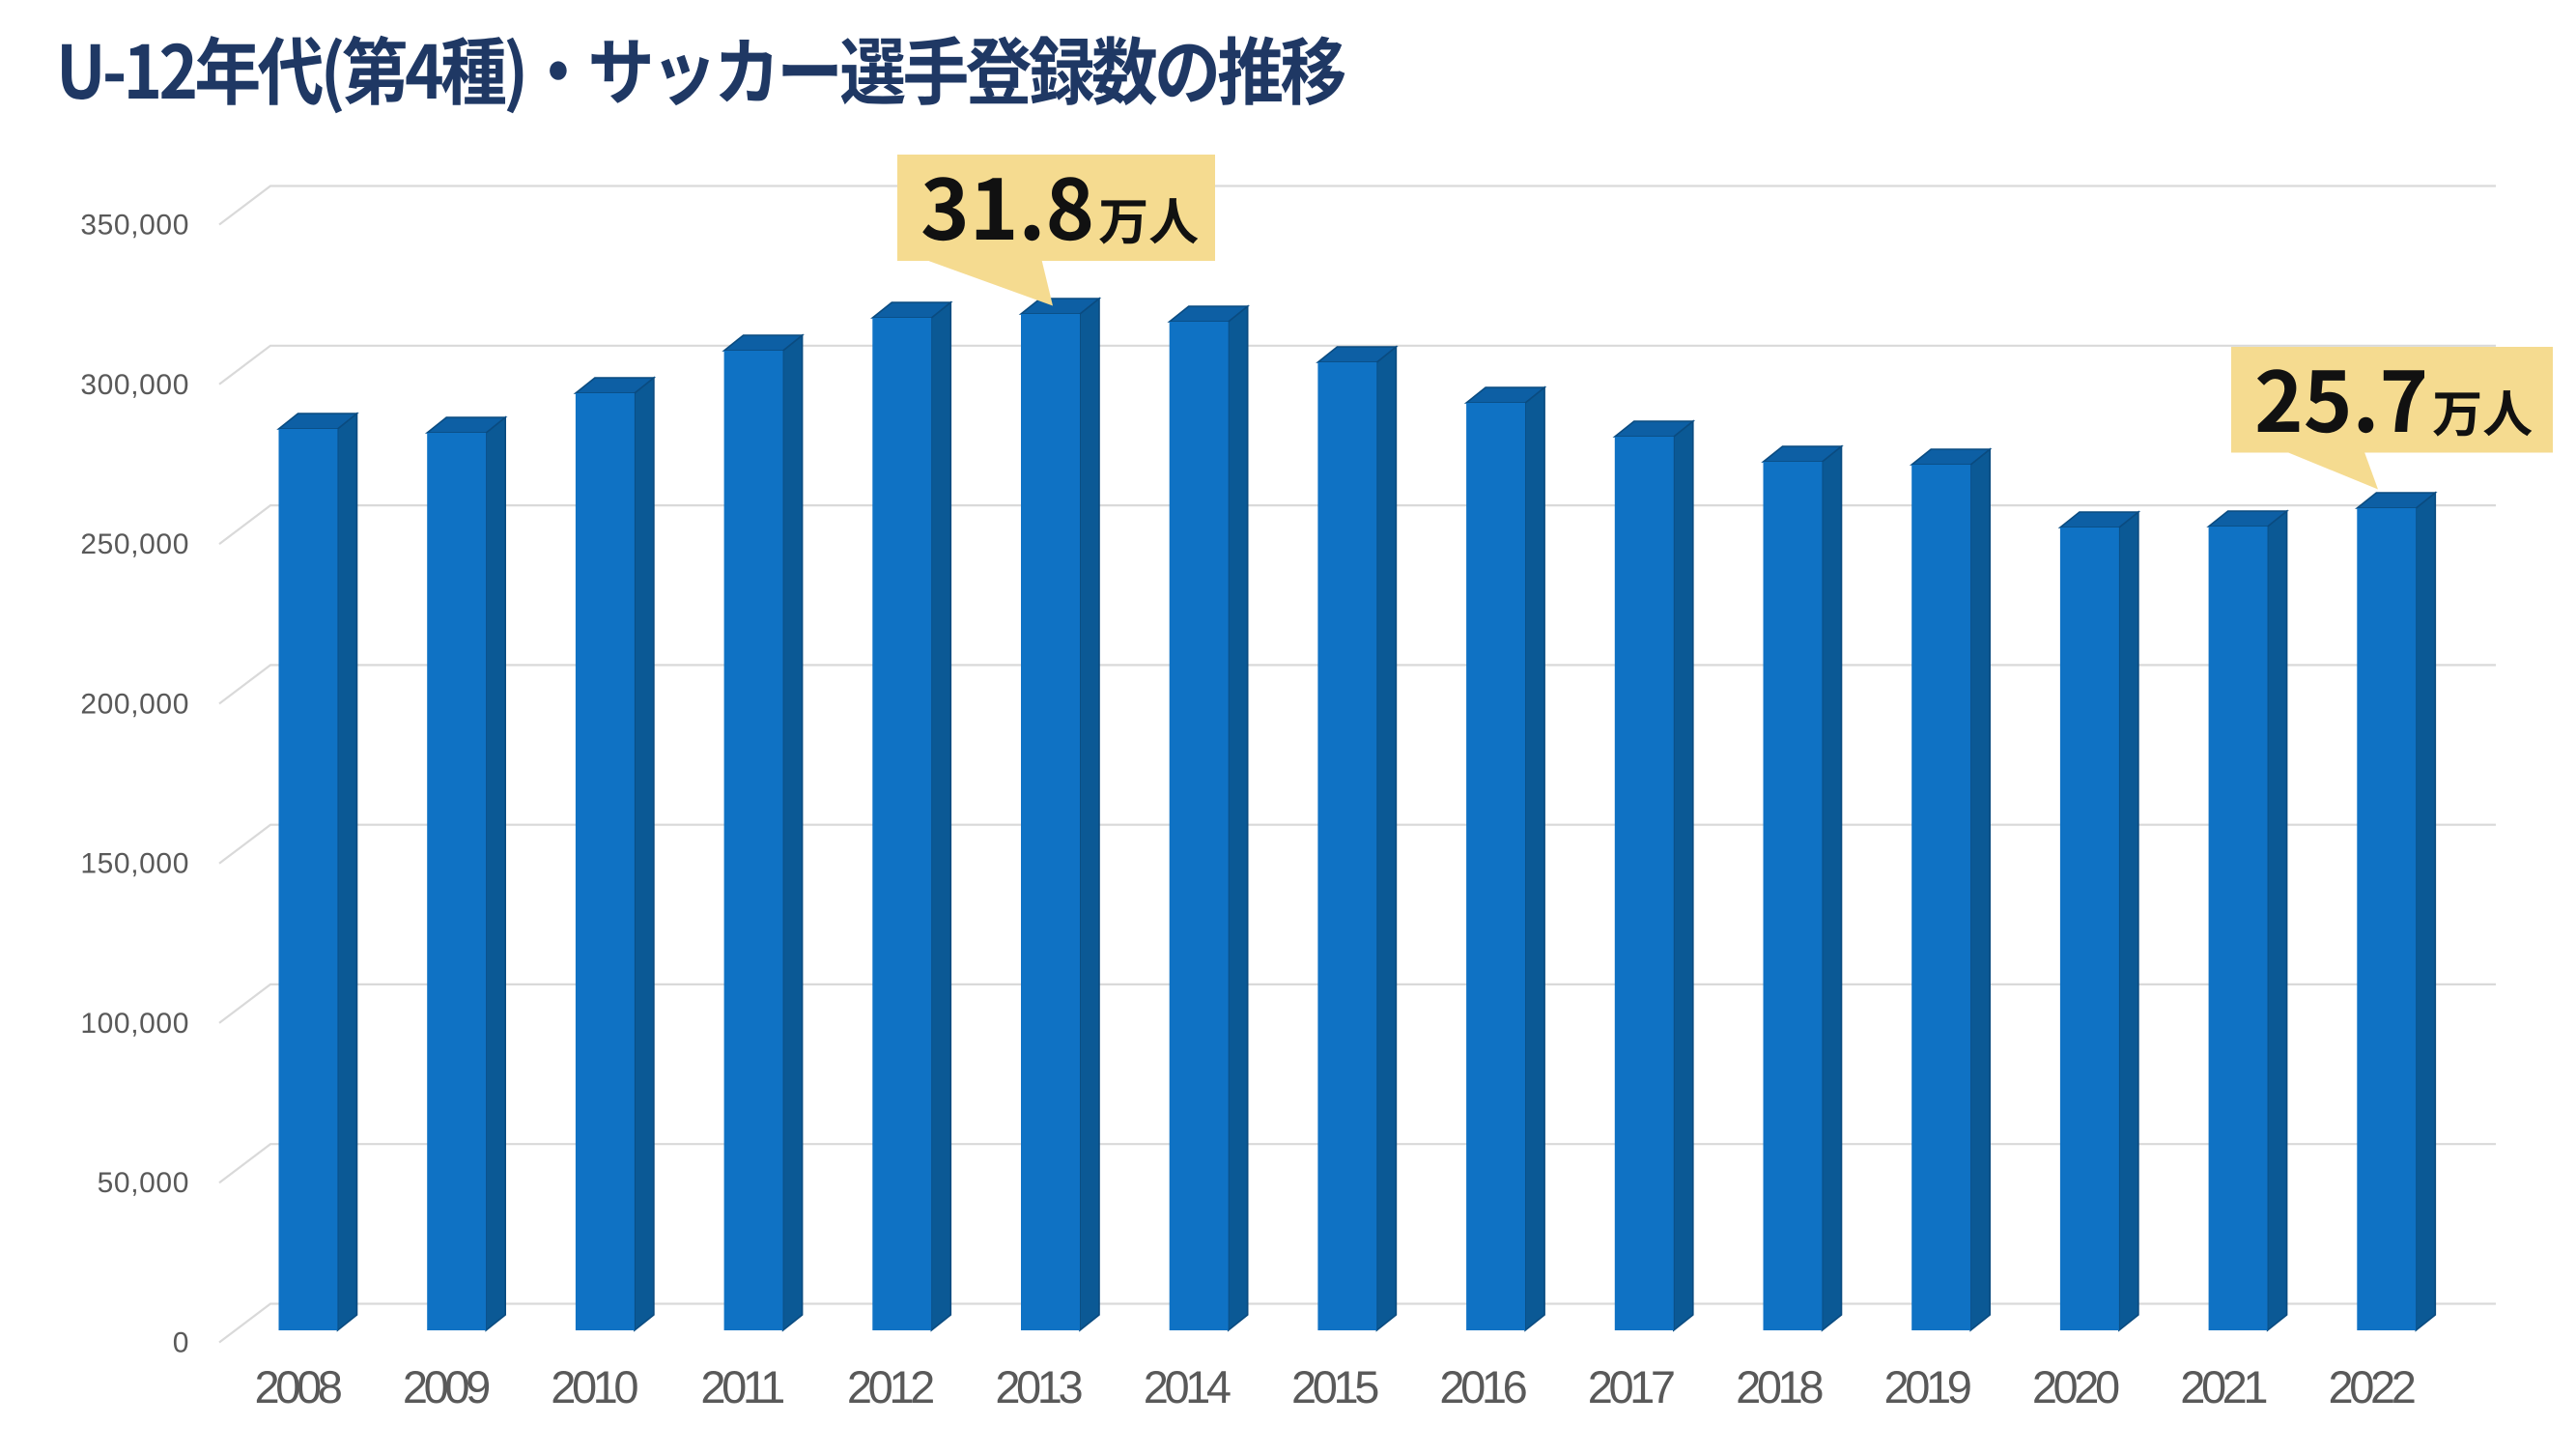 The height and width of the screenshot is (1454, 2576). I want to click on svg-text: 300,000, so click(134, 385).